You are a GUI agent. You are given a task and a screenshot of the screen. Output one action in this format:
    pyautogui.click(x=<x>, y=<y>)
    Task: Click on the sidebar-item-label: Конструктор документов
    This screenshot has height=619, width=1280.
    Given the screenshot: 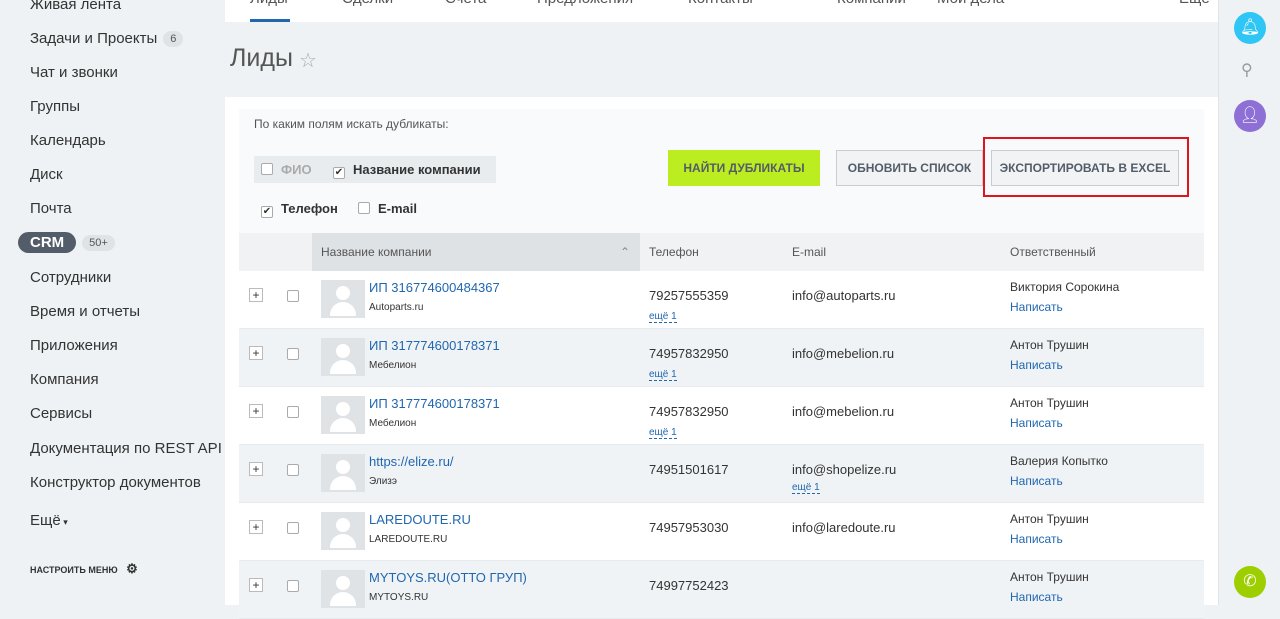 What is the action you would take?
    pyautogui.click(x=115, y=482)
    